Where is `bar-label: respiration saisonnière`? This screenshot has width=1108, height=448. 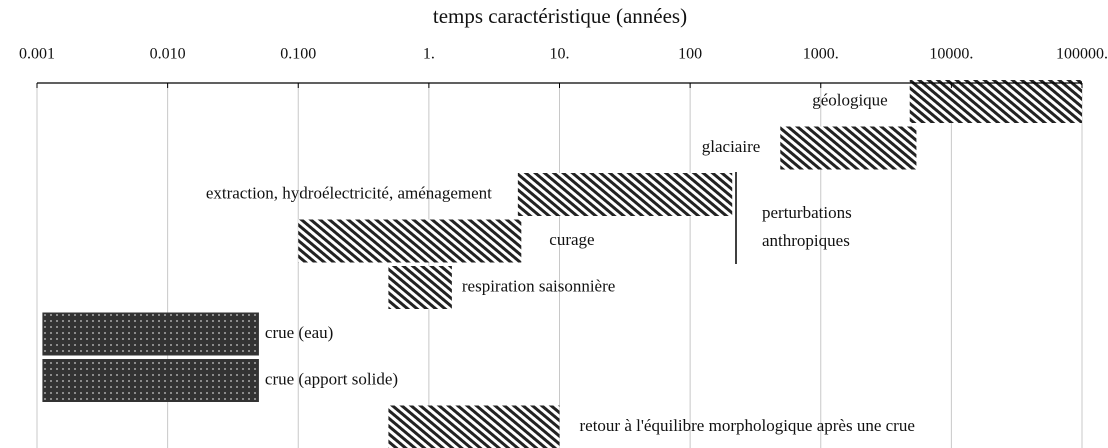 bar-label: respiration saisonnière is located at coordinates (538, 285).